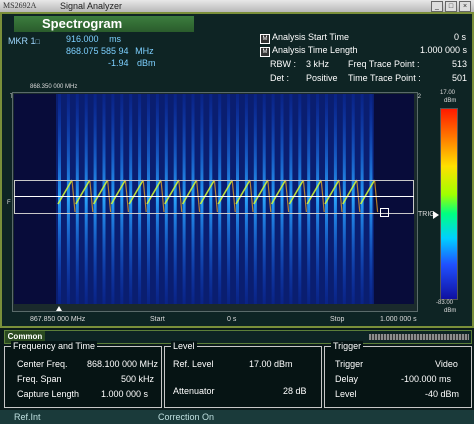 This screenshot has width=474, height=424. I want to click on capture-length-label: Capture Length, so click(48, 394).